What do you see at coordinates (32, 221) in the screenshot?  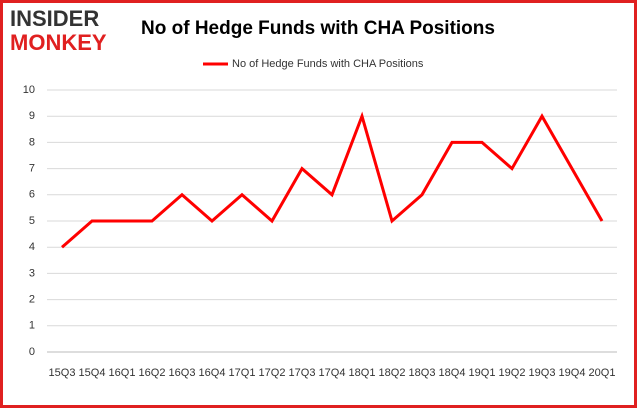 I see `y-tick-label: 5` at bounding box center [32, 221].